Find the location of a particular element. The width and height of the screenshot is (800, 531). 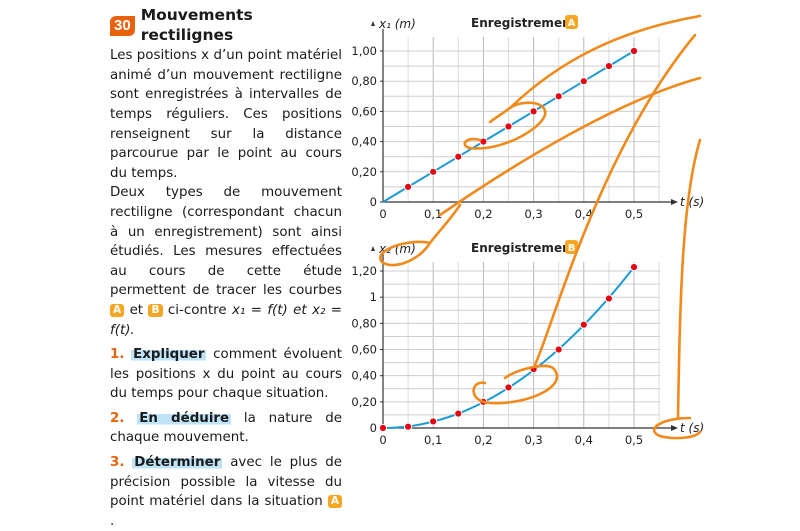

question-verb: Expliquer is located at coordinates (169, 355).